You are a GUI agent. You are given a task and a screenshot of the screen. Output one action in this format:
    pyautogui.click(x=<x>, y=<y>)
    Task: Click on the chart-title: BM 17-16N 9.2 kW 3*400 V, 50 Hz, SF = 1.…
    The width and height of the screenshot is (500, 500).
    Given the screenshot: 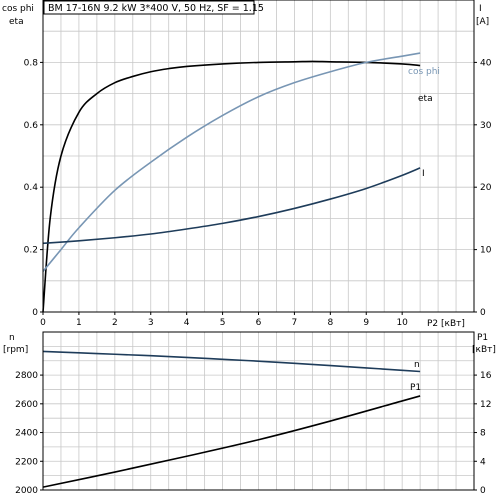 What is the action you would take?
    pyautogui.click(x=156, y=8)
    